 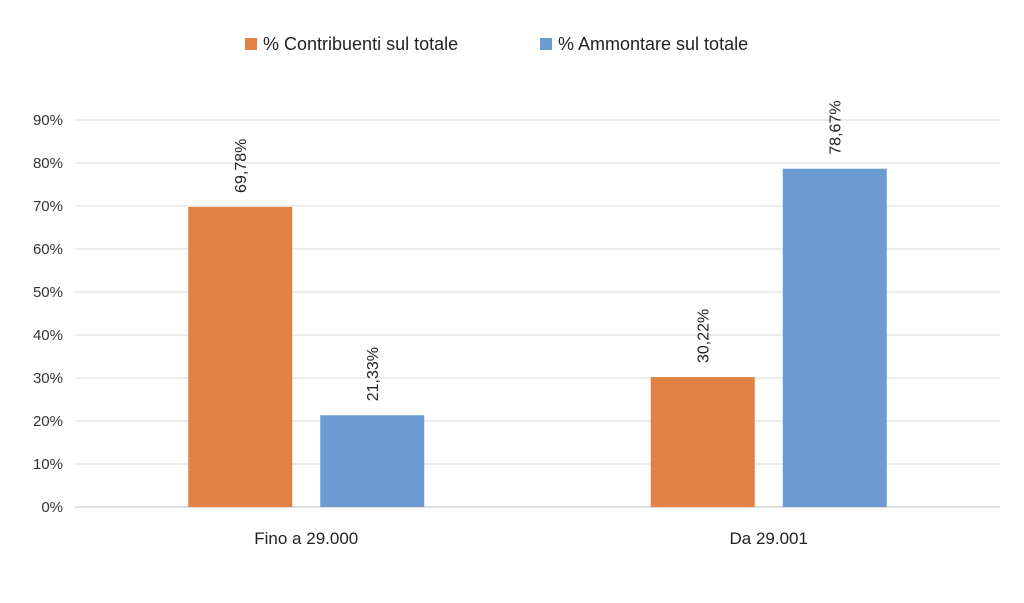 What do you see at coordinates (373, 374) in the screenshot?
I see `data-label: 21,33%` at bounding box center [373, 374].